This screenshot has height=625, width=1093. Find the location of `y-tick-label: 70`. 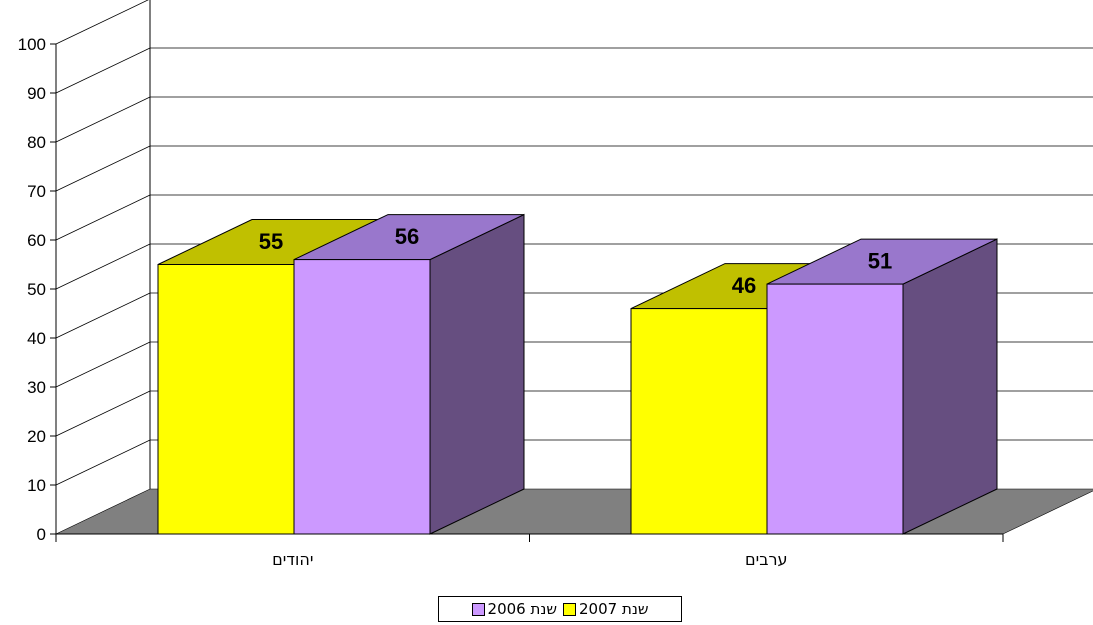

y-tick-label: 70 is located at coordinates (36, 191).